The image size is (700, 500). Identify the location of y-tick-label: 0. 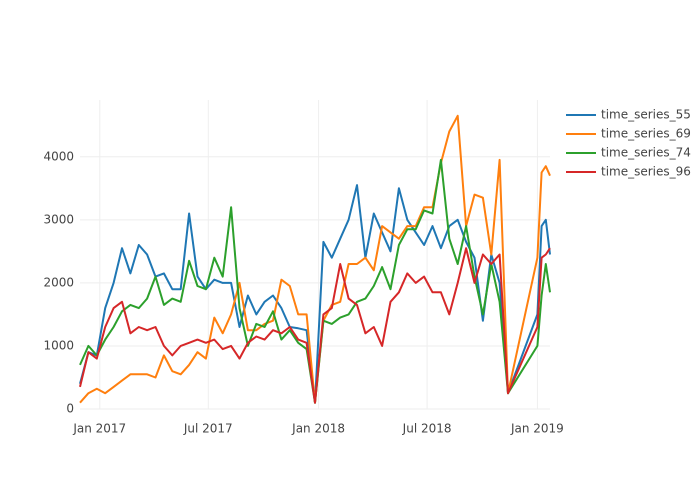
(70, 409).